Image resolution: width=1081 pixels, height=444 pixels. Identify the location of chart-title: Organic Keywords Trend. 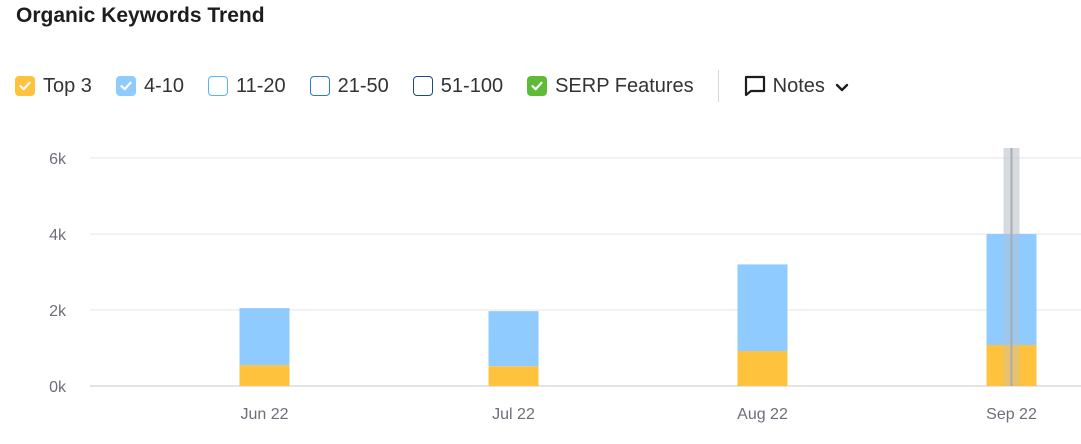
(140, 15).